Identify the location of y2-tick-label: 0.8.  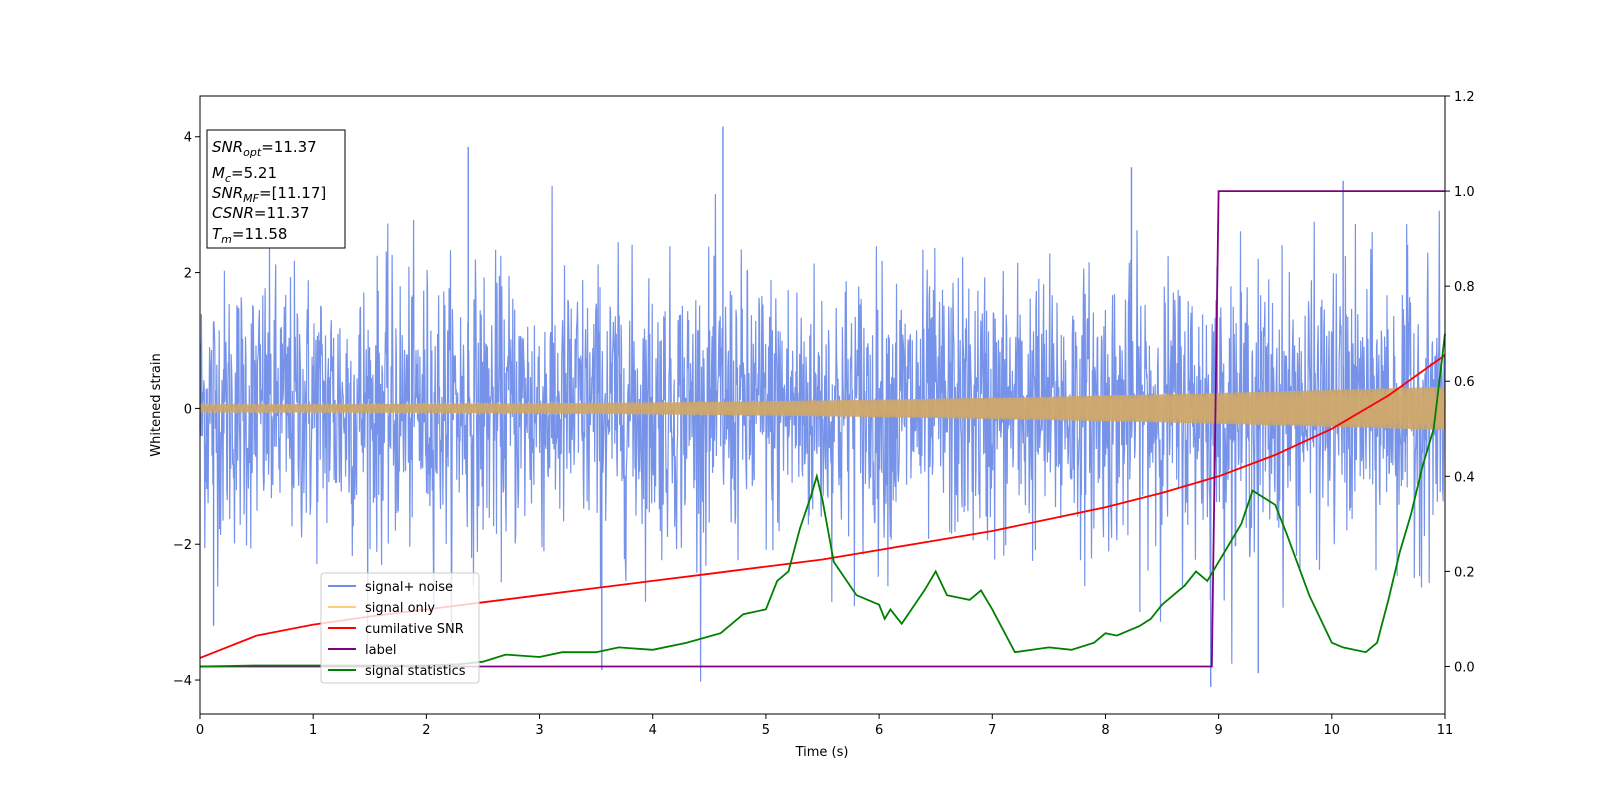
(1464, 287).